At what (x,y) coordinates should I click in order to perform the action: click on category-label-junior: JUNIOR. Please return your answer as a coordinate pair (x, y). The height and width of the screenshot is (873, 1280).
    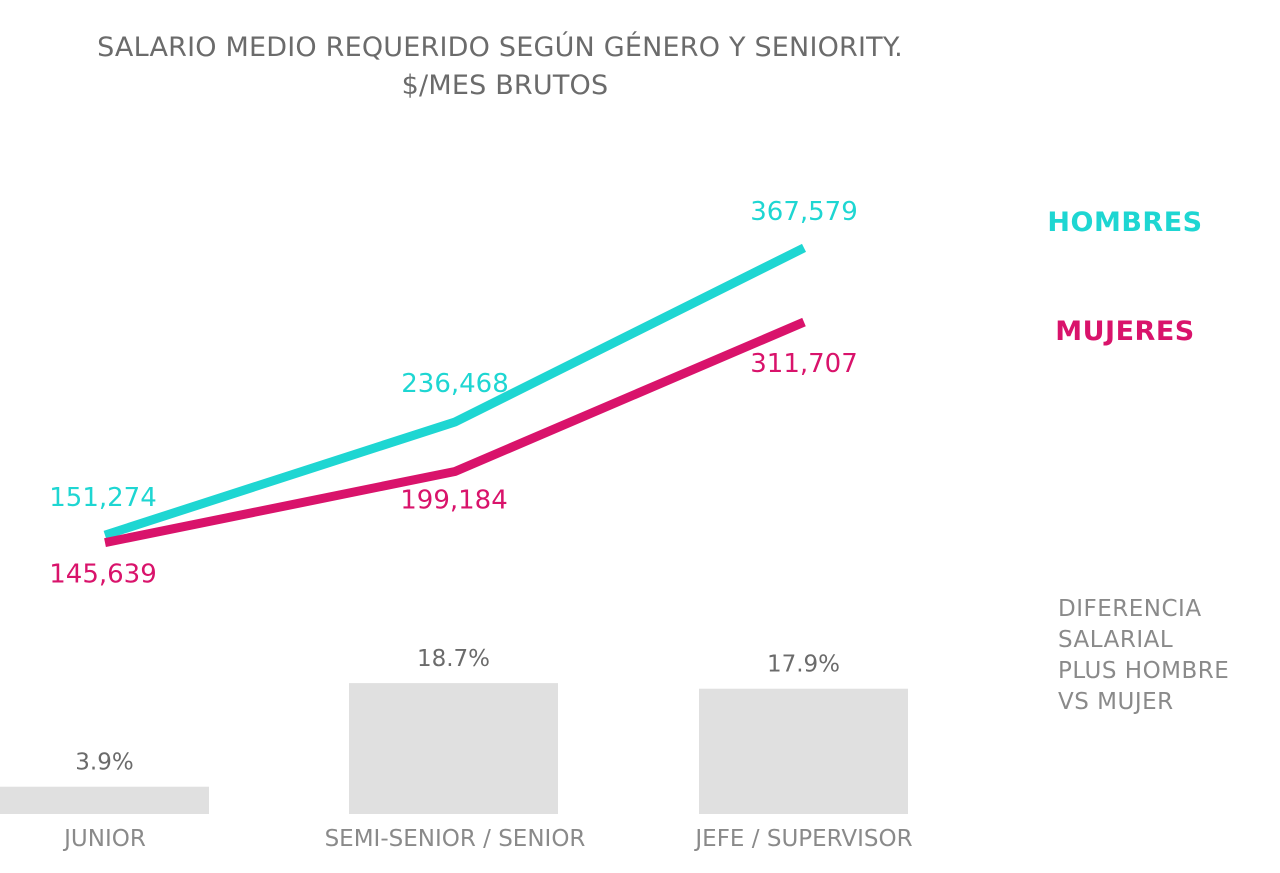
    Looking at the image, I should click on (104, 839).